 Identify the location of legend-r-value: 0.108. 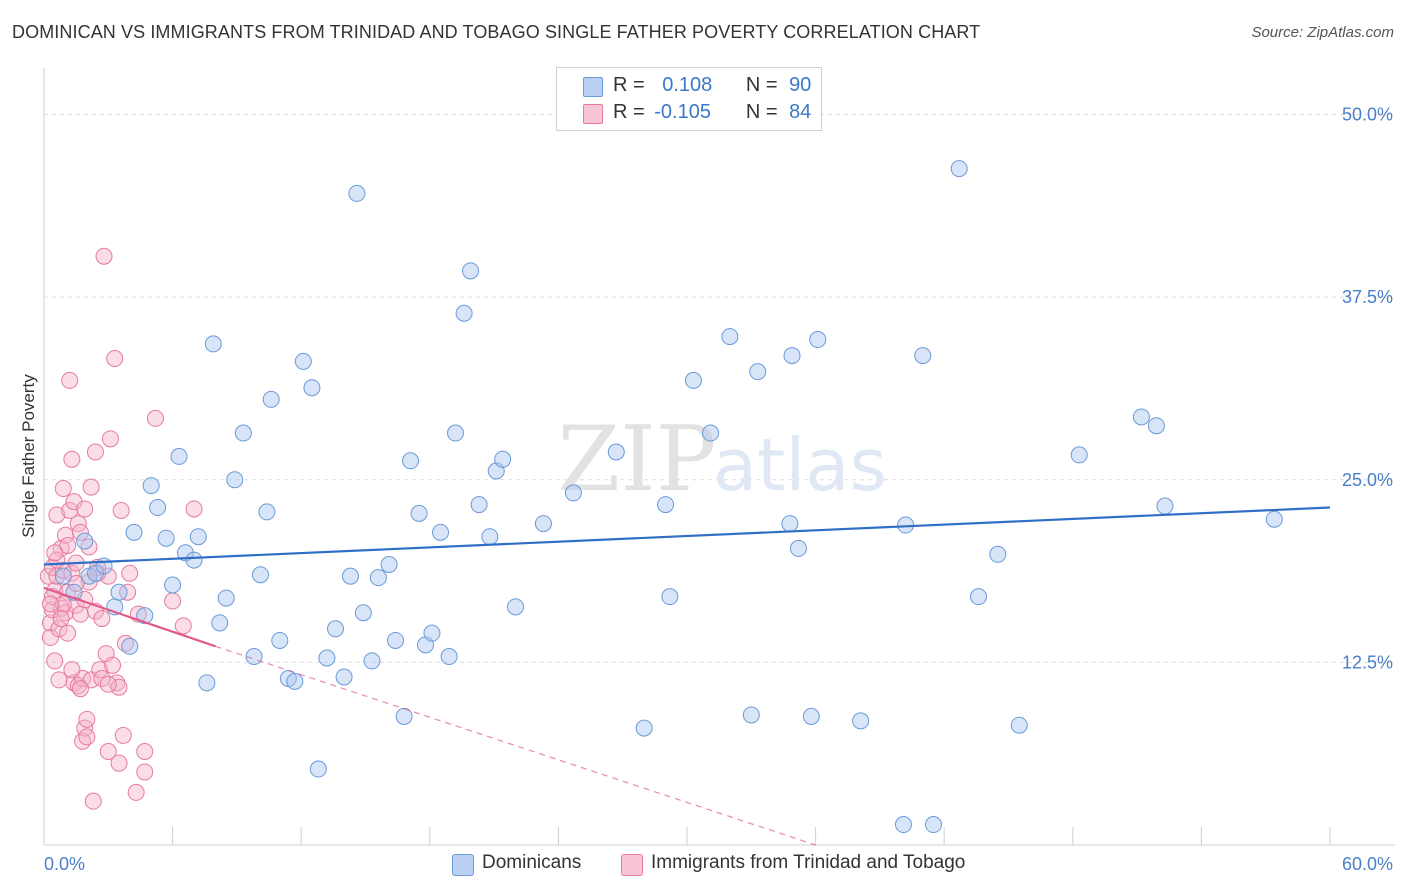
(687, 85).